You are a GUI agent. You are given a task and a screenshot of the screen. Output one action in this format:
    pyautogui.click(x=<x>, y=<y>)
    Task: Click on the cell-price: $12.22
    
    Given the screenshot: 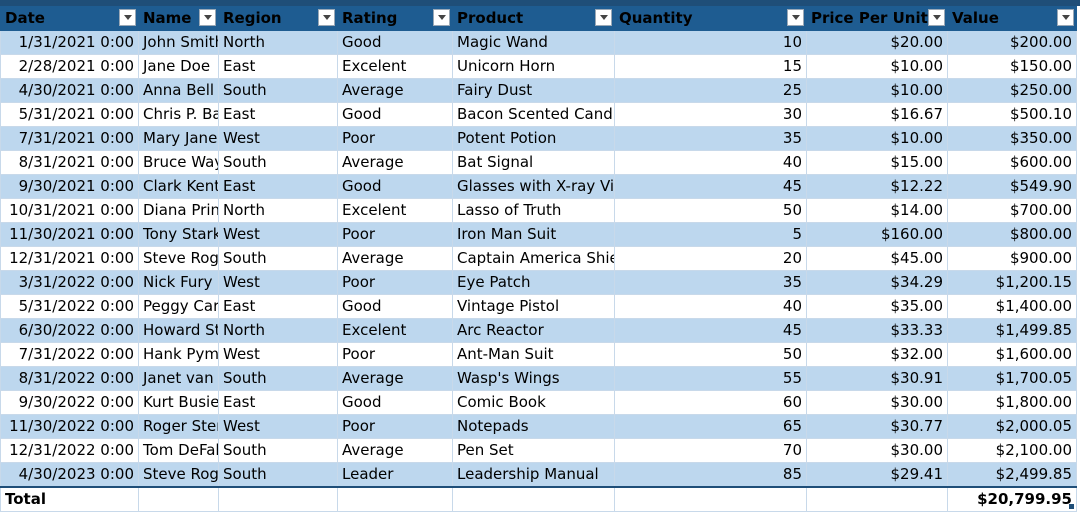 What is the action you would take?
    pyautogui.click(x=877, y=186)
    